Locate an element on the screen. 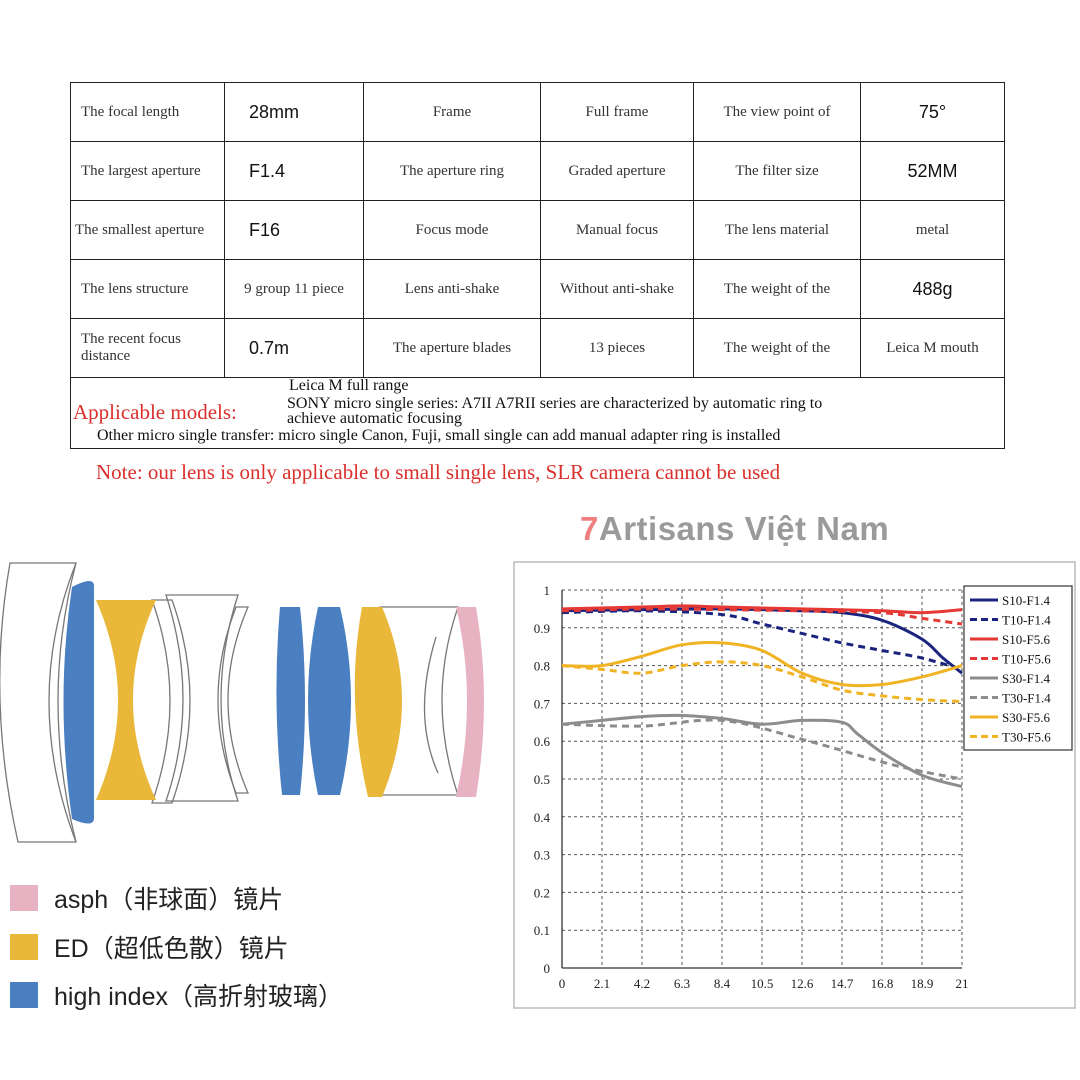  spec-value: 28mm is located at coordinates (294, 112).